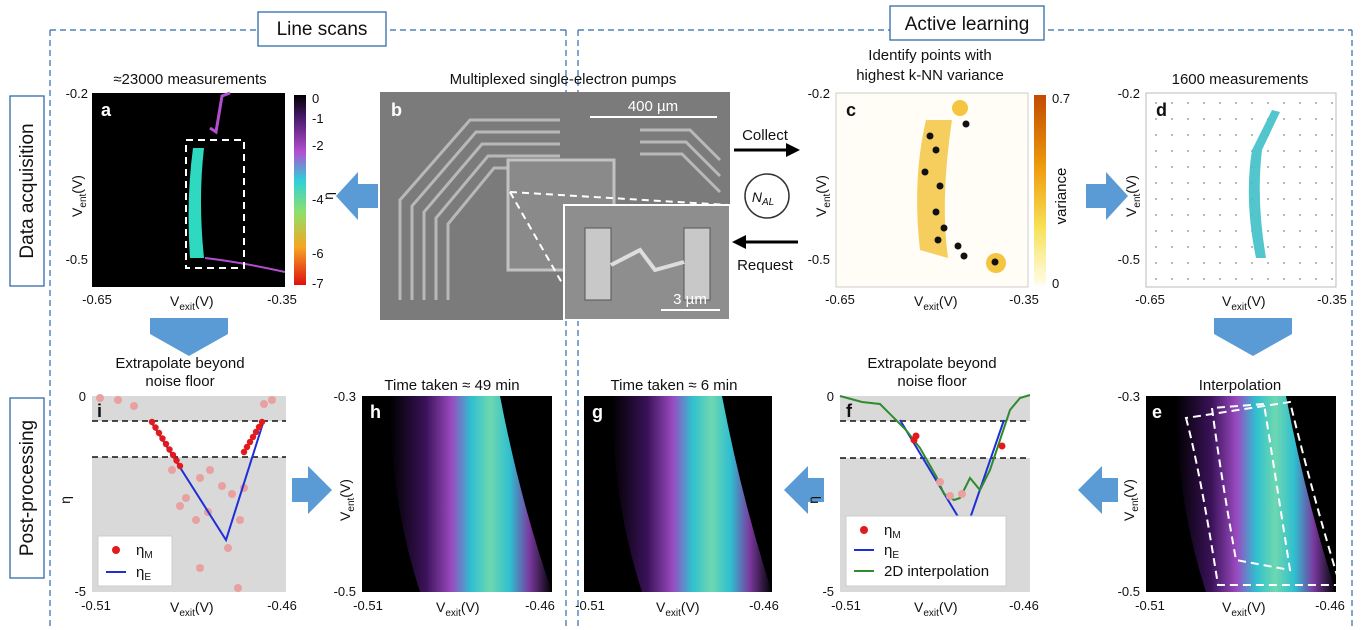  What do you see at coordinates (1332, 299) in the screenshot?
I see `panel-d-xtick-right: -0.35` at bounding box center [1332, 299].